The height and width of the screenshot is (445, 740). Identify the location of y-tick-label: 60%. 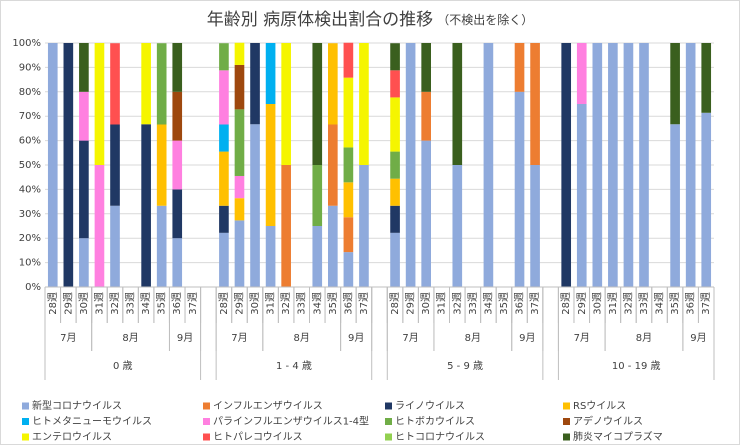
(30, 141).